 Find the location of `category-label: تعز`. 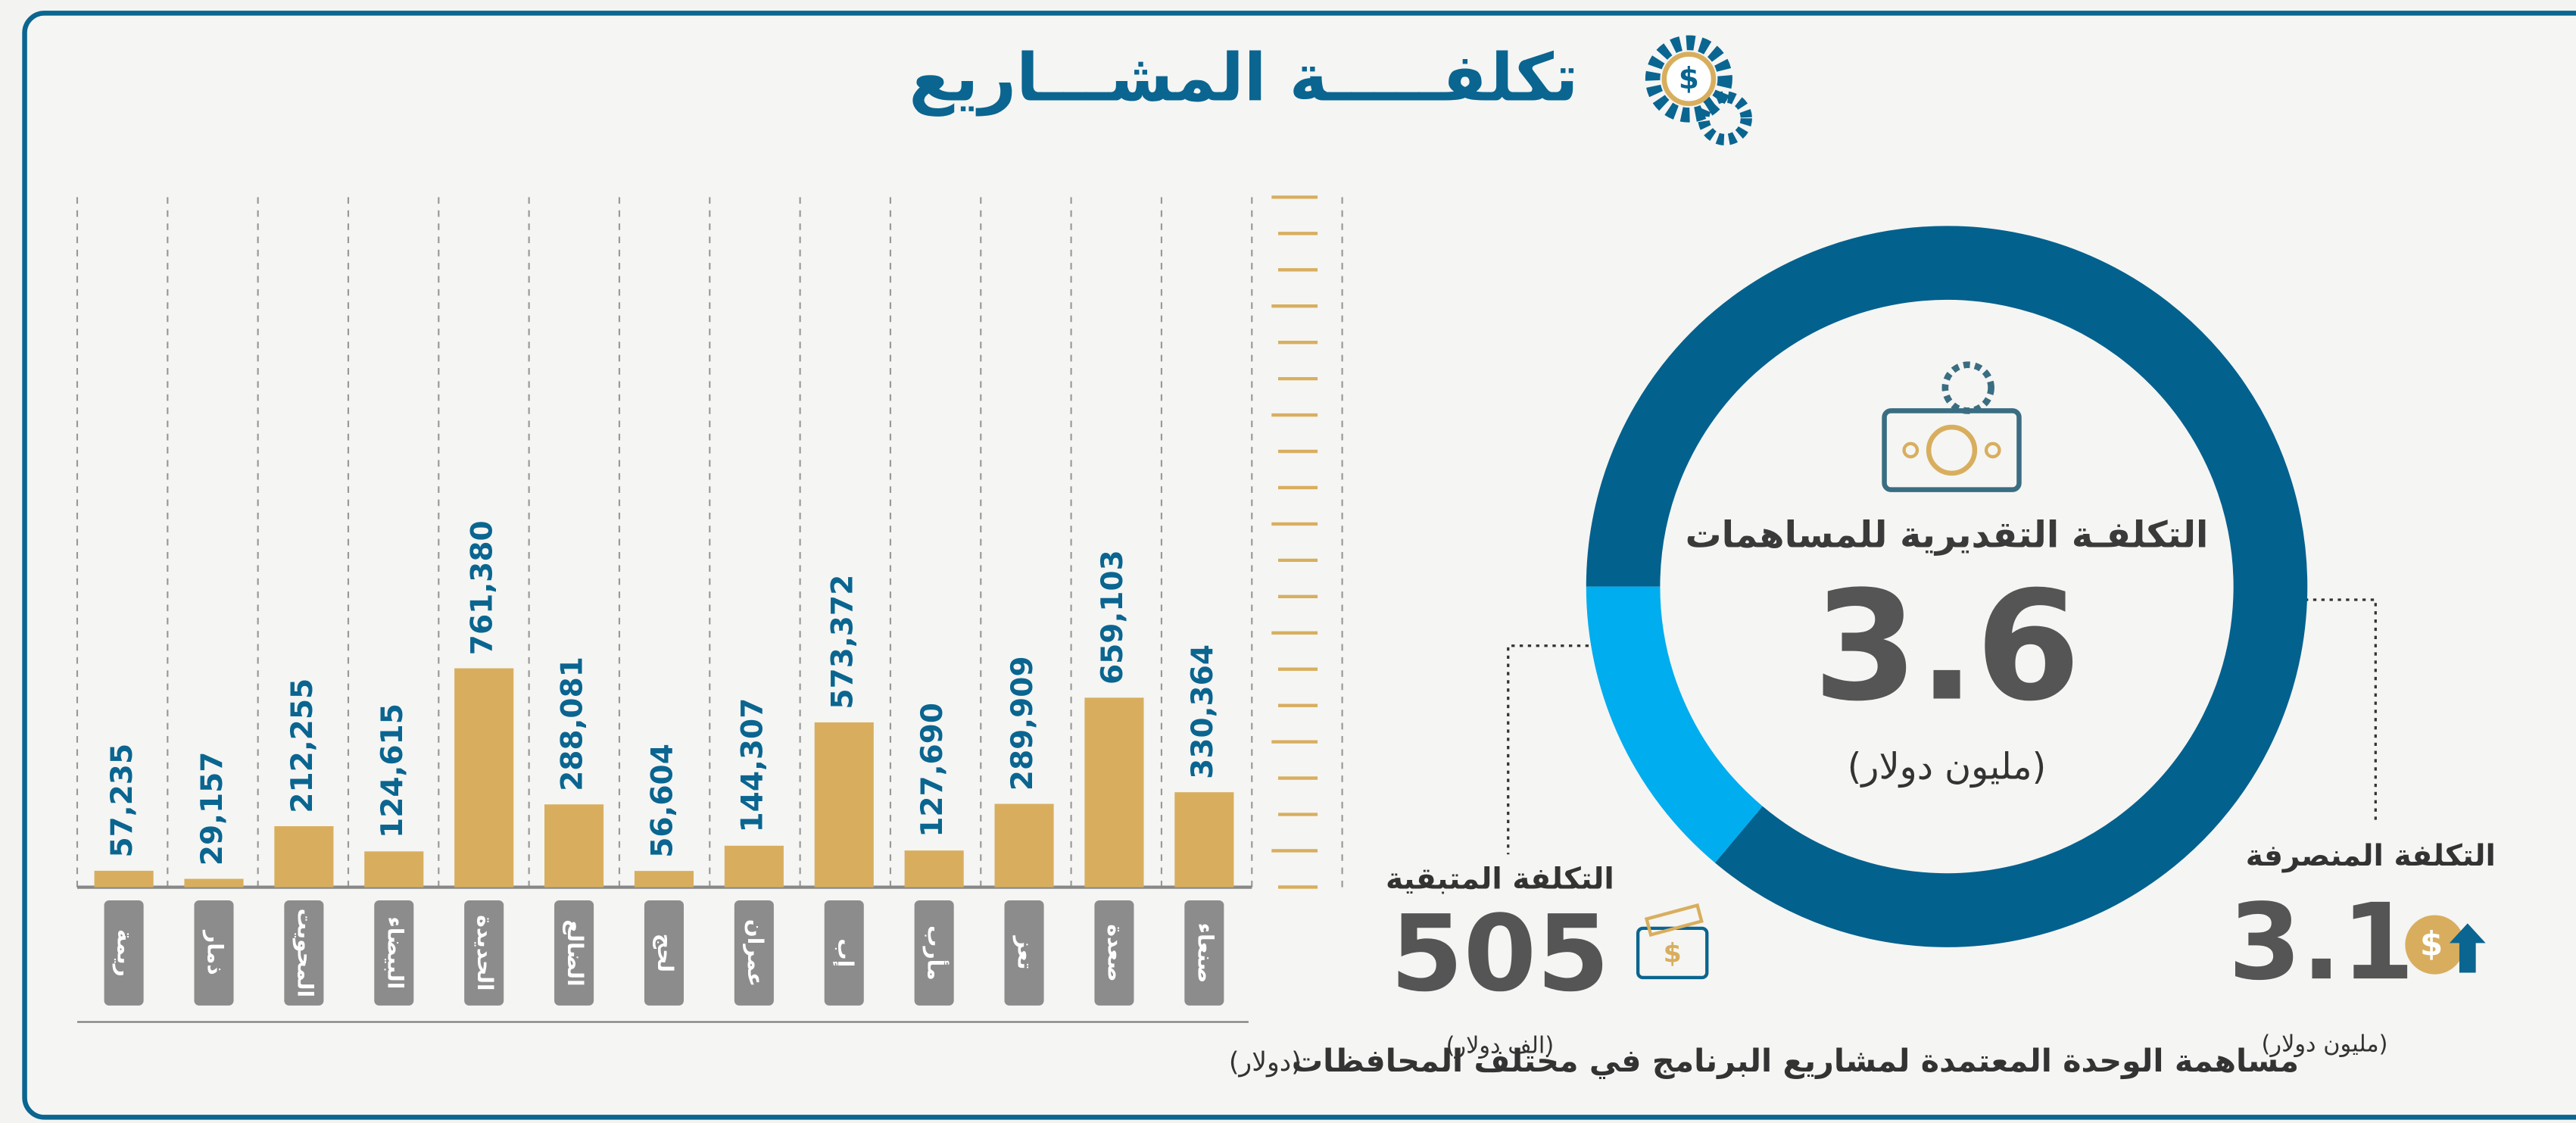

category-label: تعز is located at coordinates (1025, 952).